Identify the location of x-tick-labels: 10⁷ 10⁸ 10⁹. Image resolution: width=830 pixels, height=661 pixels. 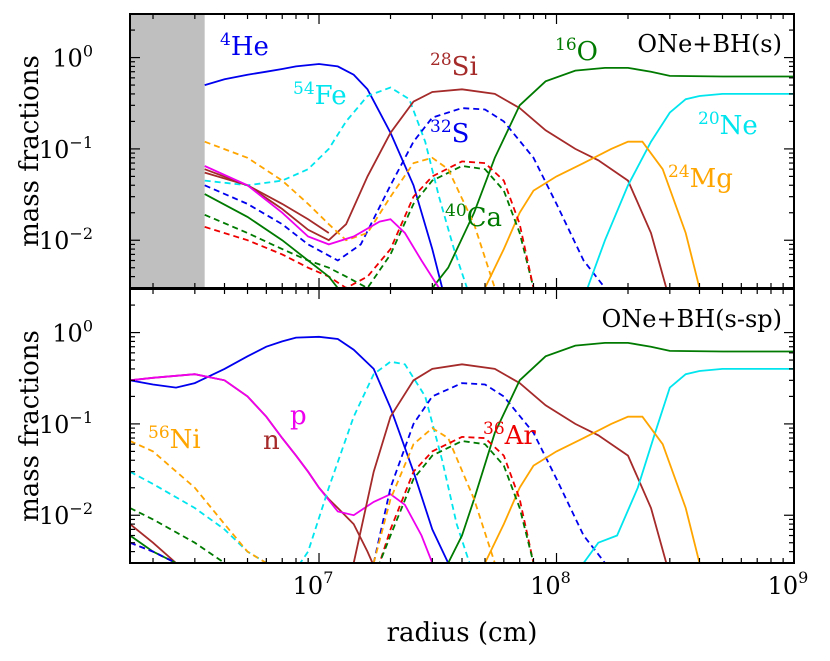
(551, 584).